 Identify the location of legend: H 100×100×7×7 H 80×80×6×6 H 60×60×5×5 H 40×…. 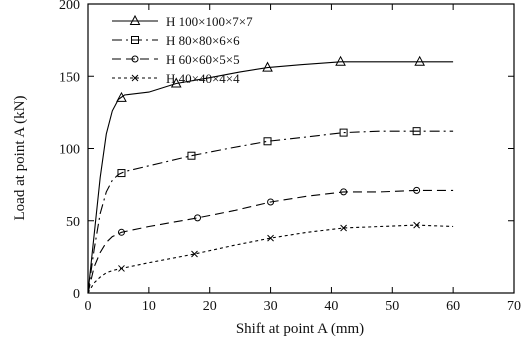
(182, 50).